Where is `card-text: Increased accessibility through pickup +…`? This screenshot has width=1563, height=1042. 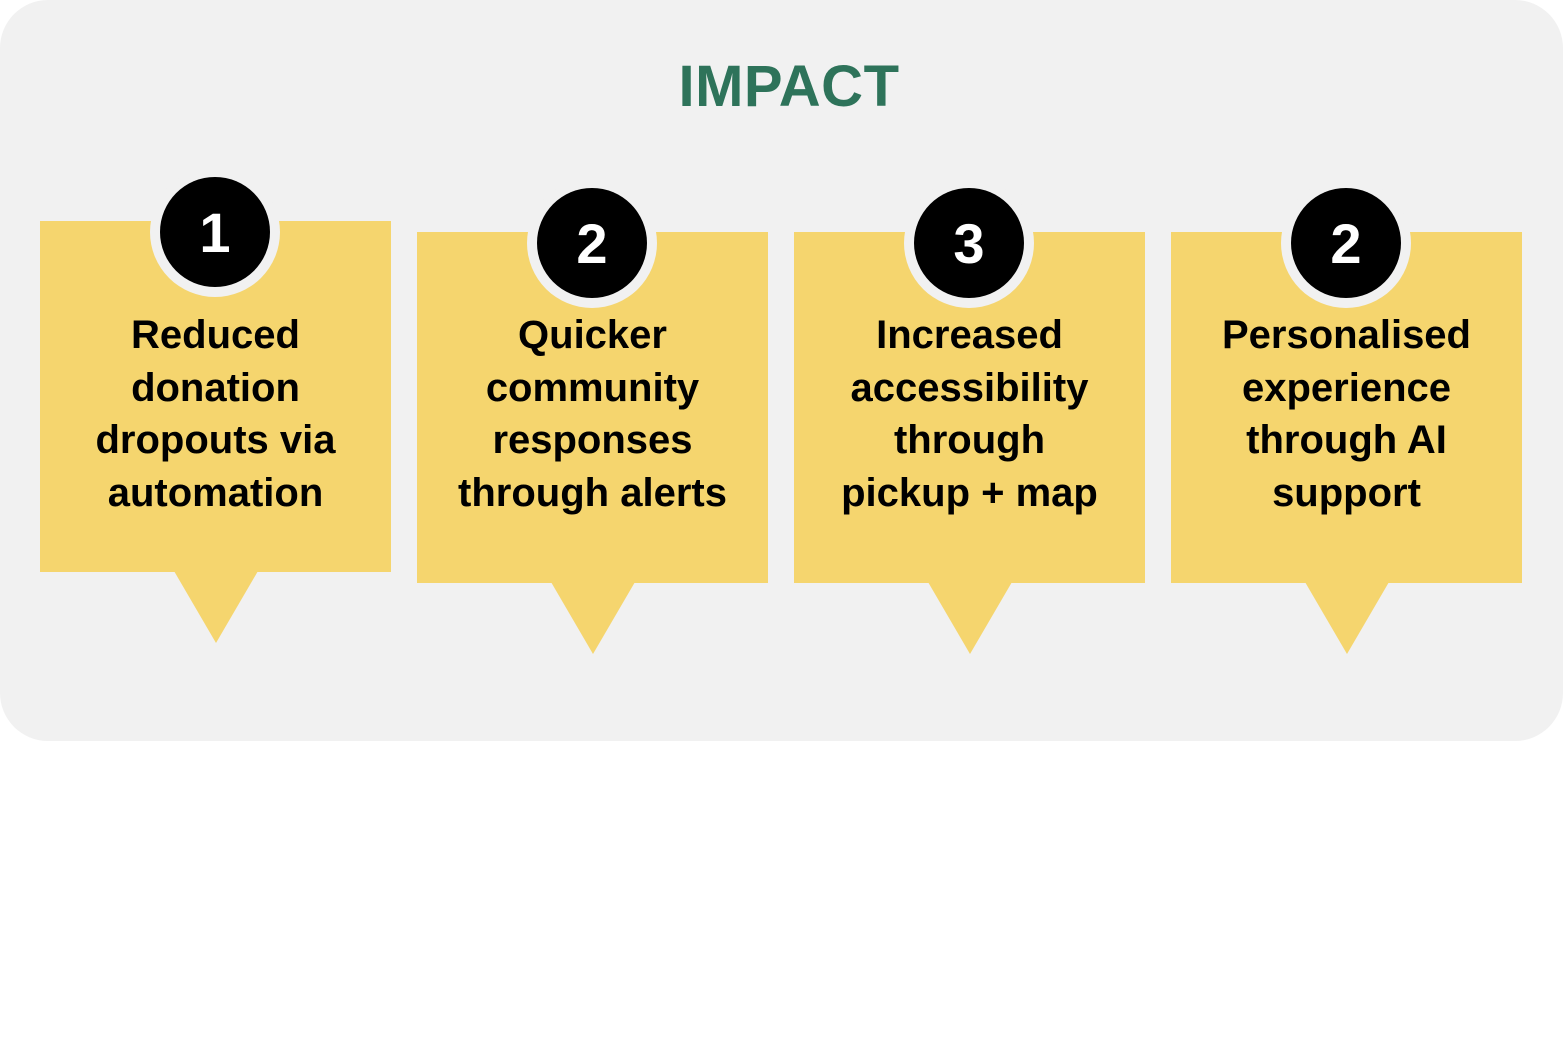 card-text: Increased accessibility through pickup +… is located at coordinates (969, 414).